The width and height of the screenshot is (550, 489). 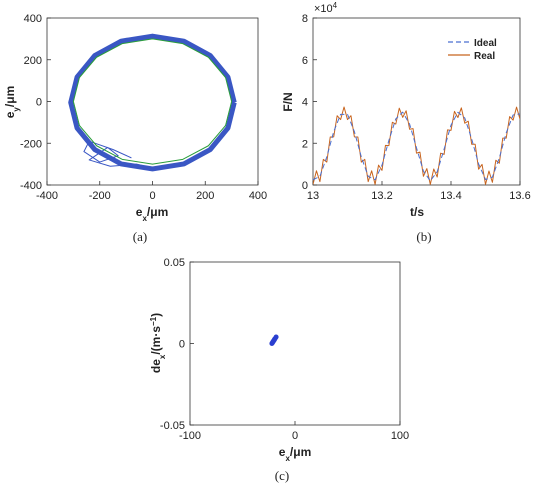 I want to click on x-tick-label: 400, so click(x=258, y=196).